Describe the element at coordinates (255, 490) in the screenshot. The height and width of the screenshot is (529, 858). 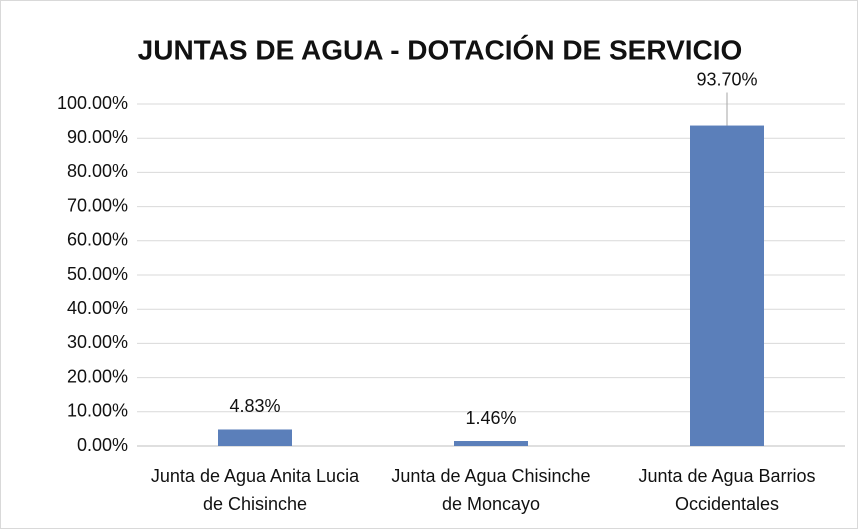
I see `x-tick-label: Junta de Agua Anita Lucia de Chisinche` at that location.